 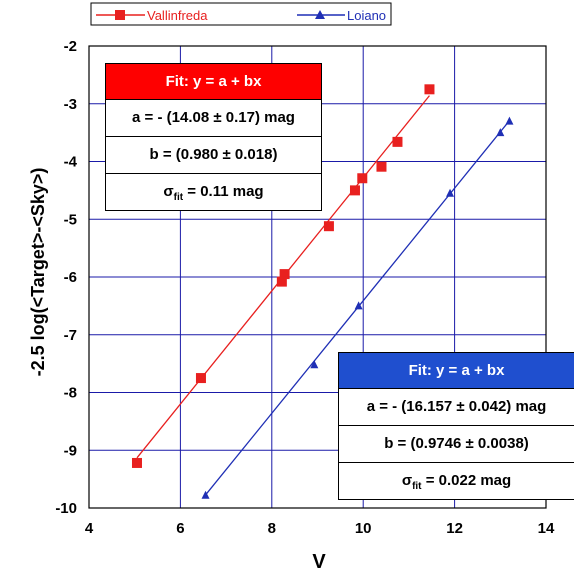 I want to click on y-tick-label: -10, so click(x=66, y=508).